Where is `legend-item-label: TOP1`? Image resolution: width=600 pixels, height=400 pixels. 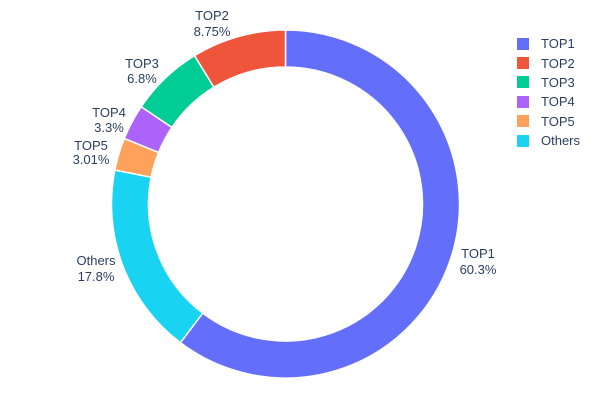 legend-item-label: TOP1 is located at coordinates (558, 44).